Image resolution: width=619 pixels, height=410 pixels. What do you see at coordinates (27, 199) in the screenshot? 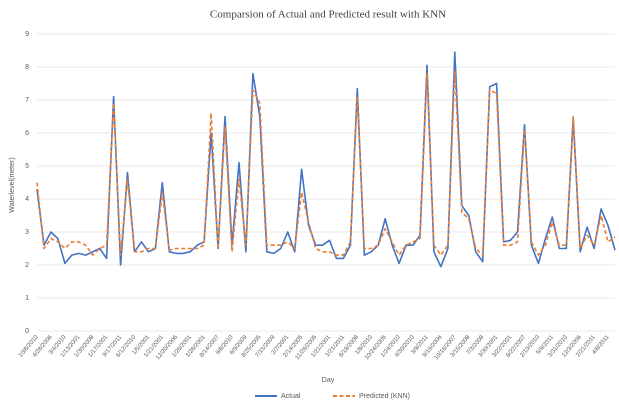
I see `y-tick-label: 4` at bounding box center [27, 199].